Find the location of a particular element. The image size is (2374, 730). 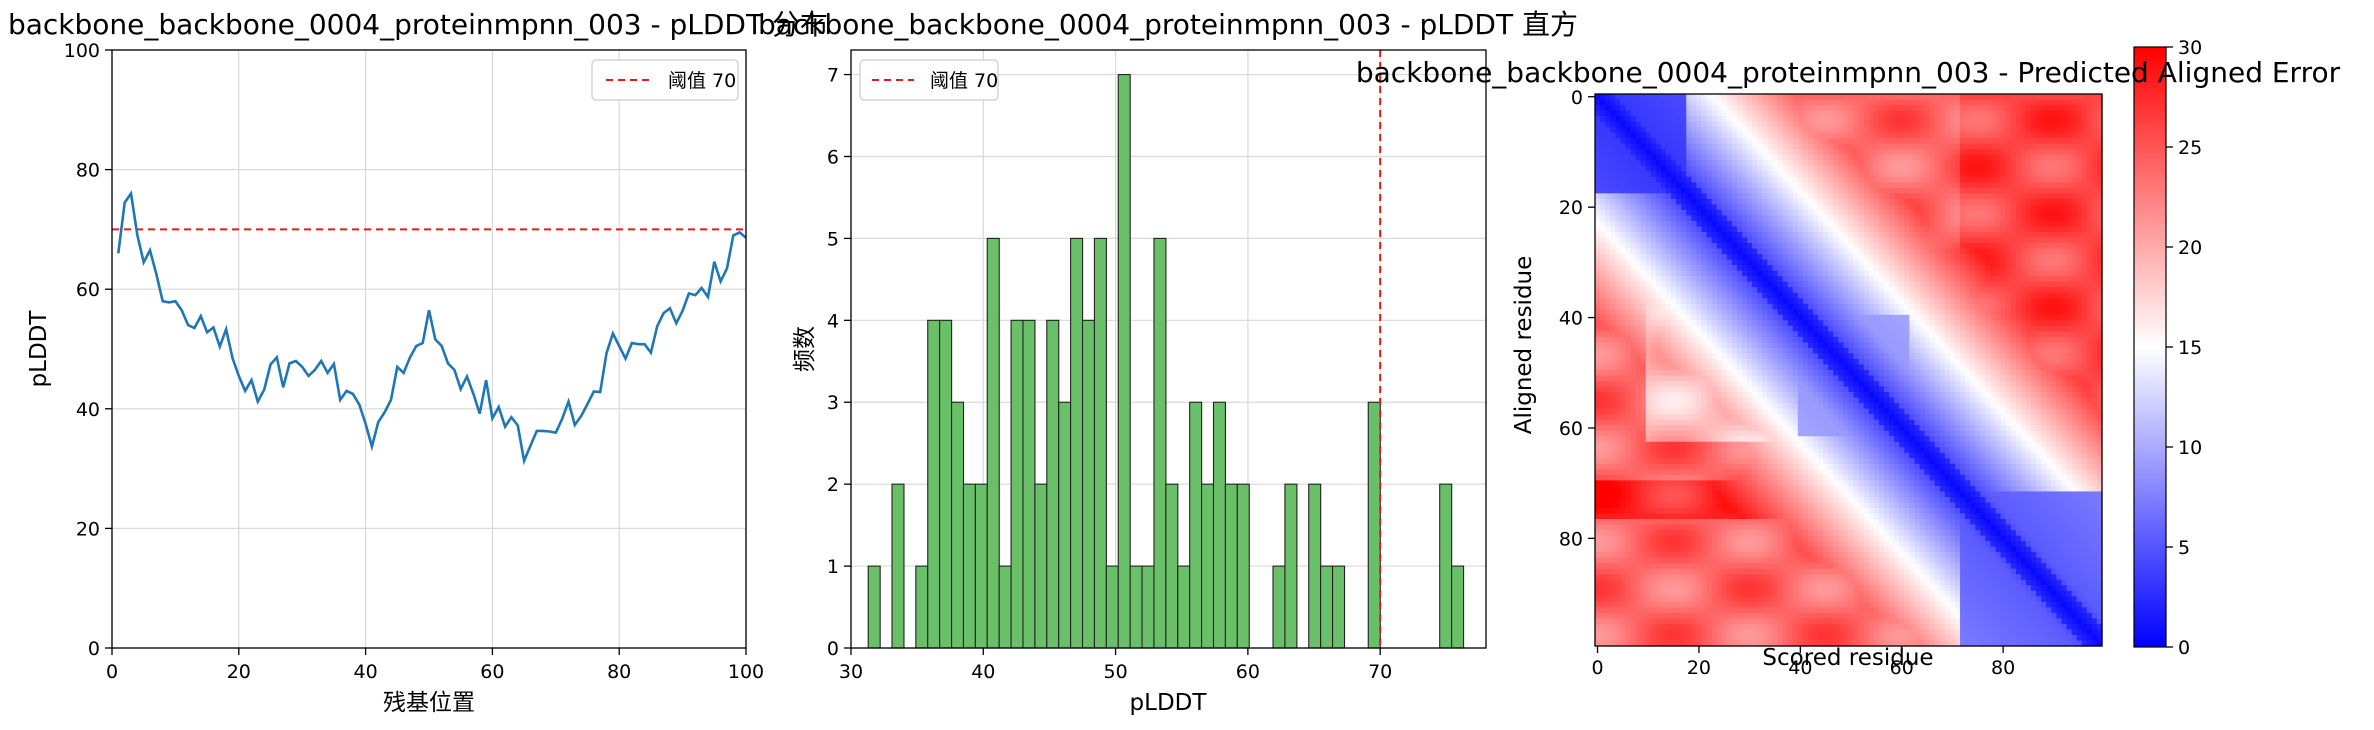

line-xtick-label: 0 is located at coordinates (112, 672).